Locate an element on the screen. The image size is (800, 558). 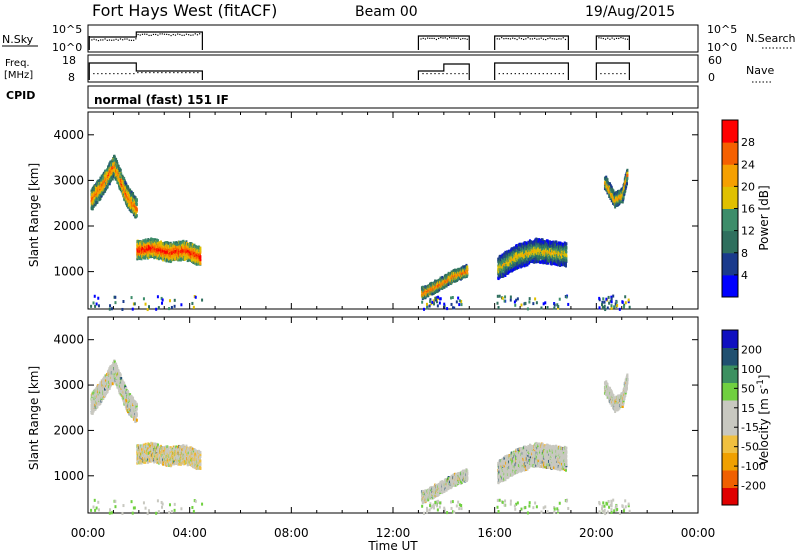
freq-label-1: Freq. is located at coordinates (17, 63).